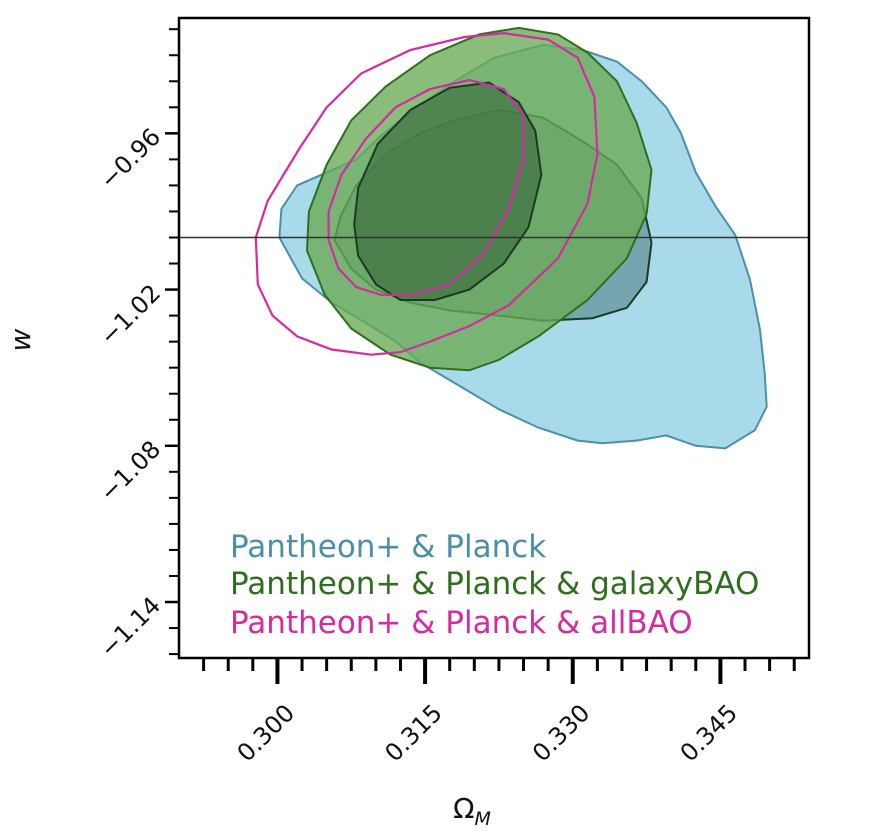 The width and height of the screenshot is (872, 834). What do you see at coordinates (472, 811) in the screenshot?
I see `x-axis-title: ΩM` at bounding box center [472, 811].